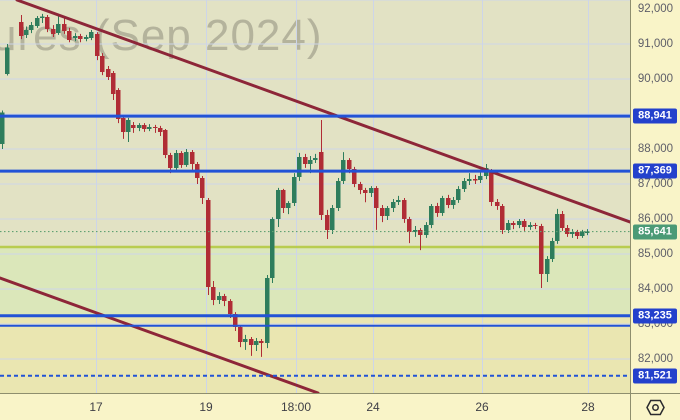  I want to click on price-level-badge: 83,235, so click(655, 316).